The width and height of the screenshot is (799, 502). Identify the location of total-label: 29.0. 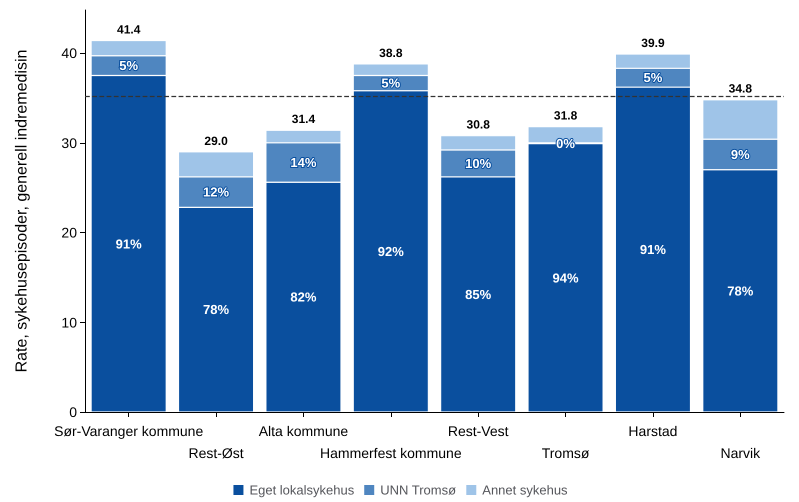
(216, 141).